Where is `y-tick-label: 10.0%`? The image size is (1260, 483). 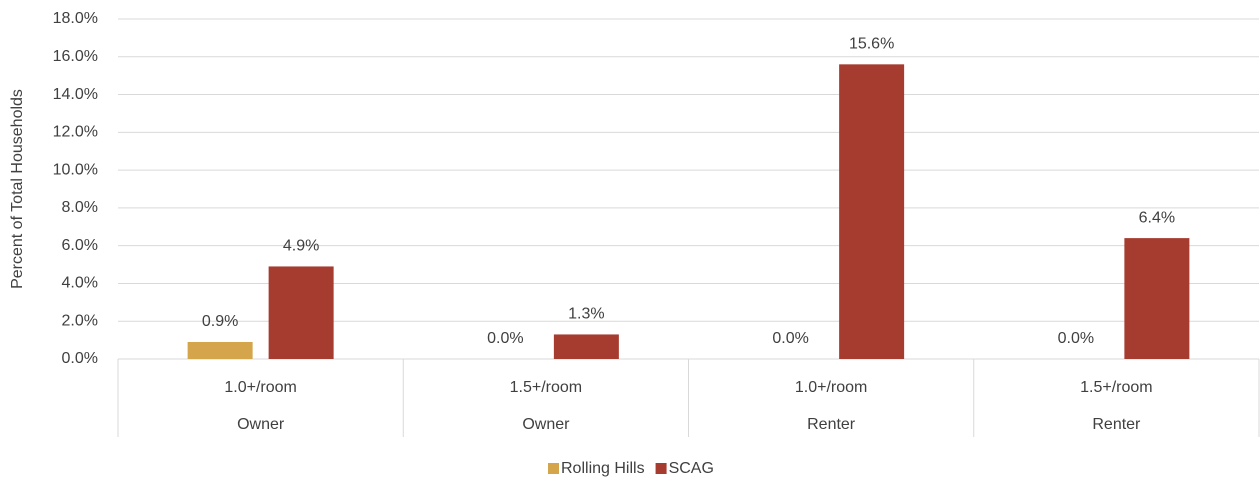
y-tick-label: 10.0% is located at coordinates (75, 169).